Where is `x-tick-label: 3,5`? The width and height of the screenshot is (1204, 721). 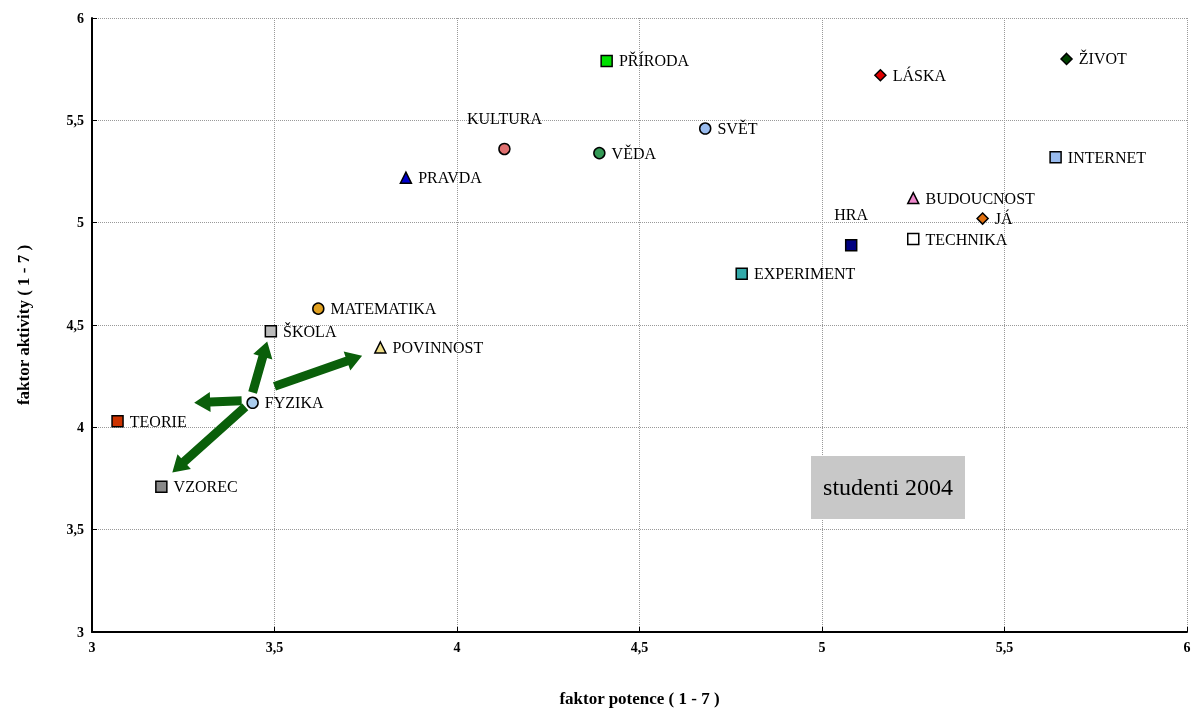 x-tick-label: 3,5 is located at coordinates (274, 647).